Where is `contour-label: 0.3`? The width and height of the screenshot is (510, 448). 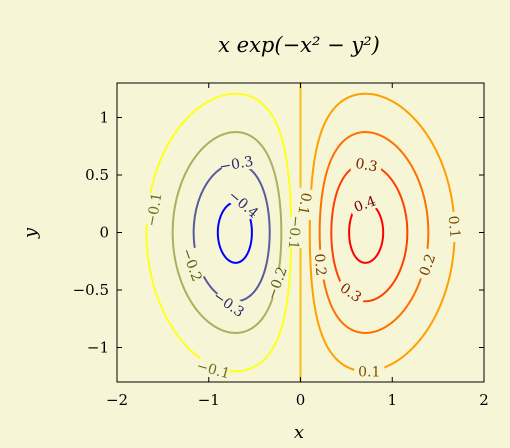
contour-label: 0.3 is located at coordinates (366, 166).